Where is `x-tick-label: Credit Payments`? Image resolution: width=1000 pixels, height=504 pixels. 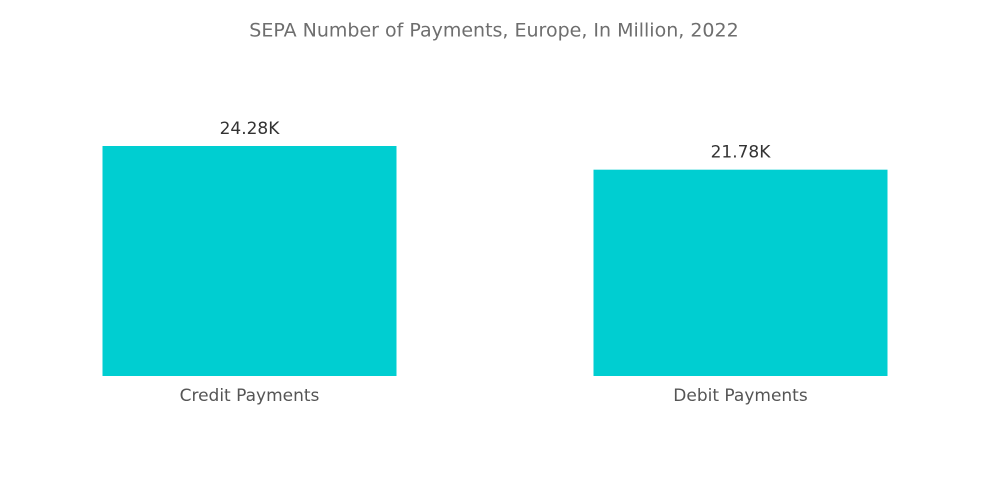
x-tick-label: Credit Payments is located at coordinates (250, 396).